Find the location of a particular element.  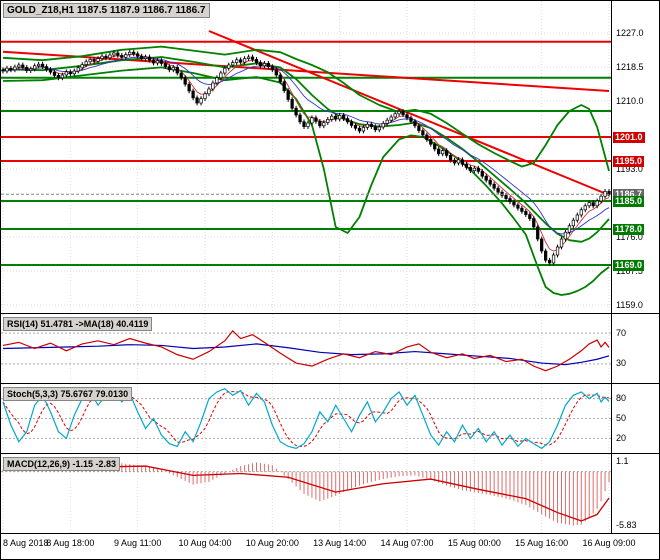

time-axis-label: 16 Aug 09:00 is located at coordinates (609, 543).